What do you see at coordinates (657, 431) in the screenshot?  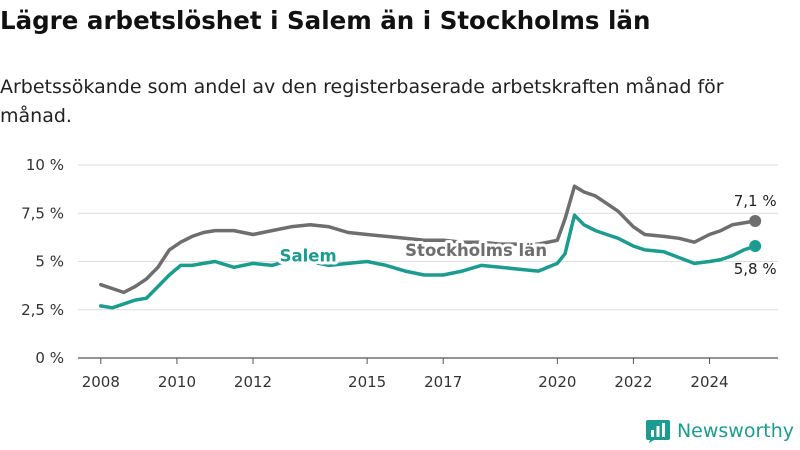 I see `bar-chart-logo-icon` at bounding box center [657, 431].